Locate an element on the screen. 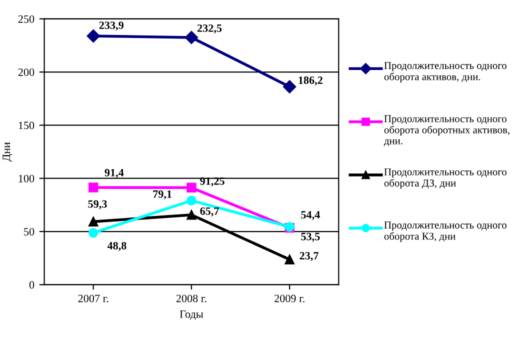 The height and width of the screenshot is (343, 521). y-tick-label: 50 is located at coordinates (29, 232).